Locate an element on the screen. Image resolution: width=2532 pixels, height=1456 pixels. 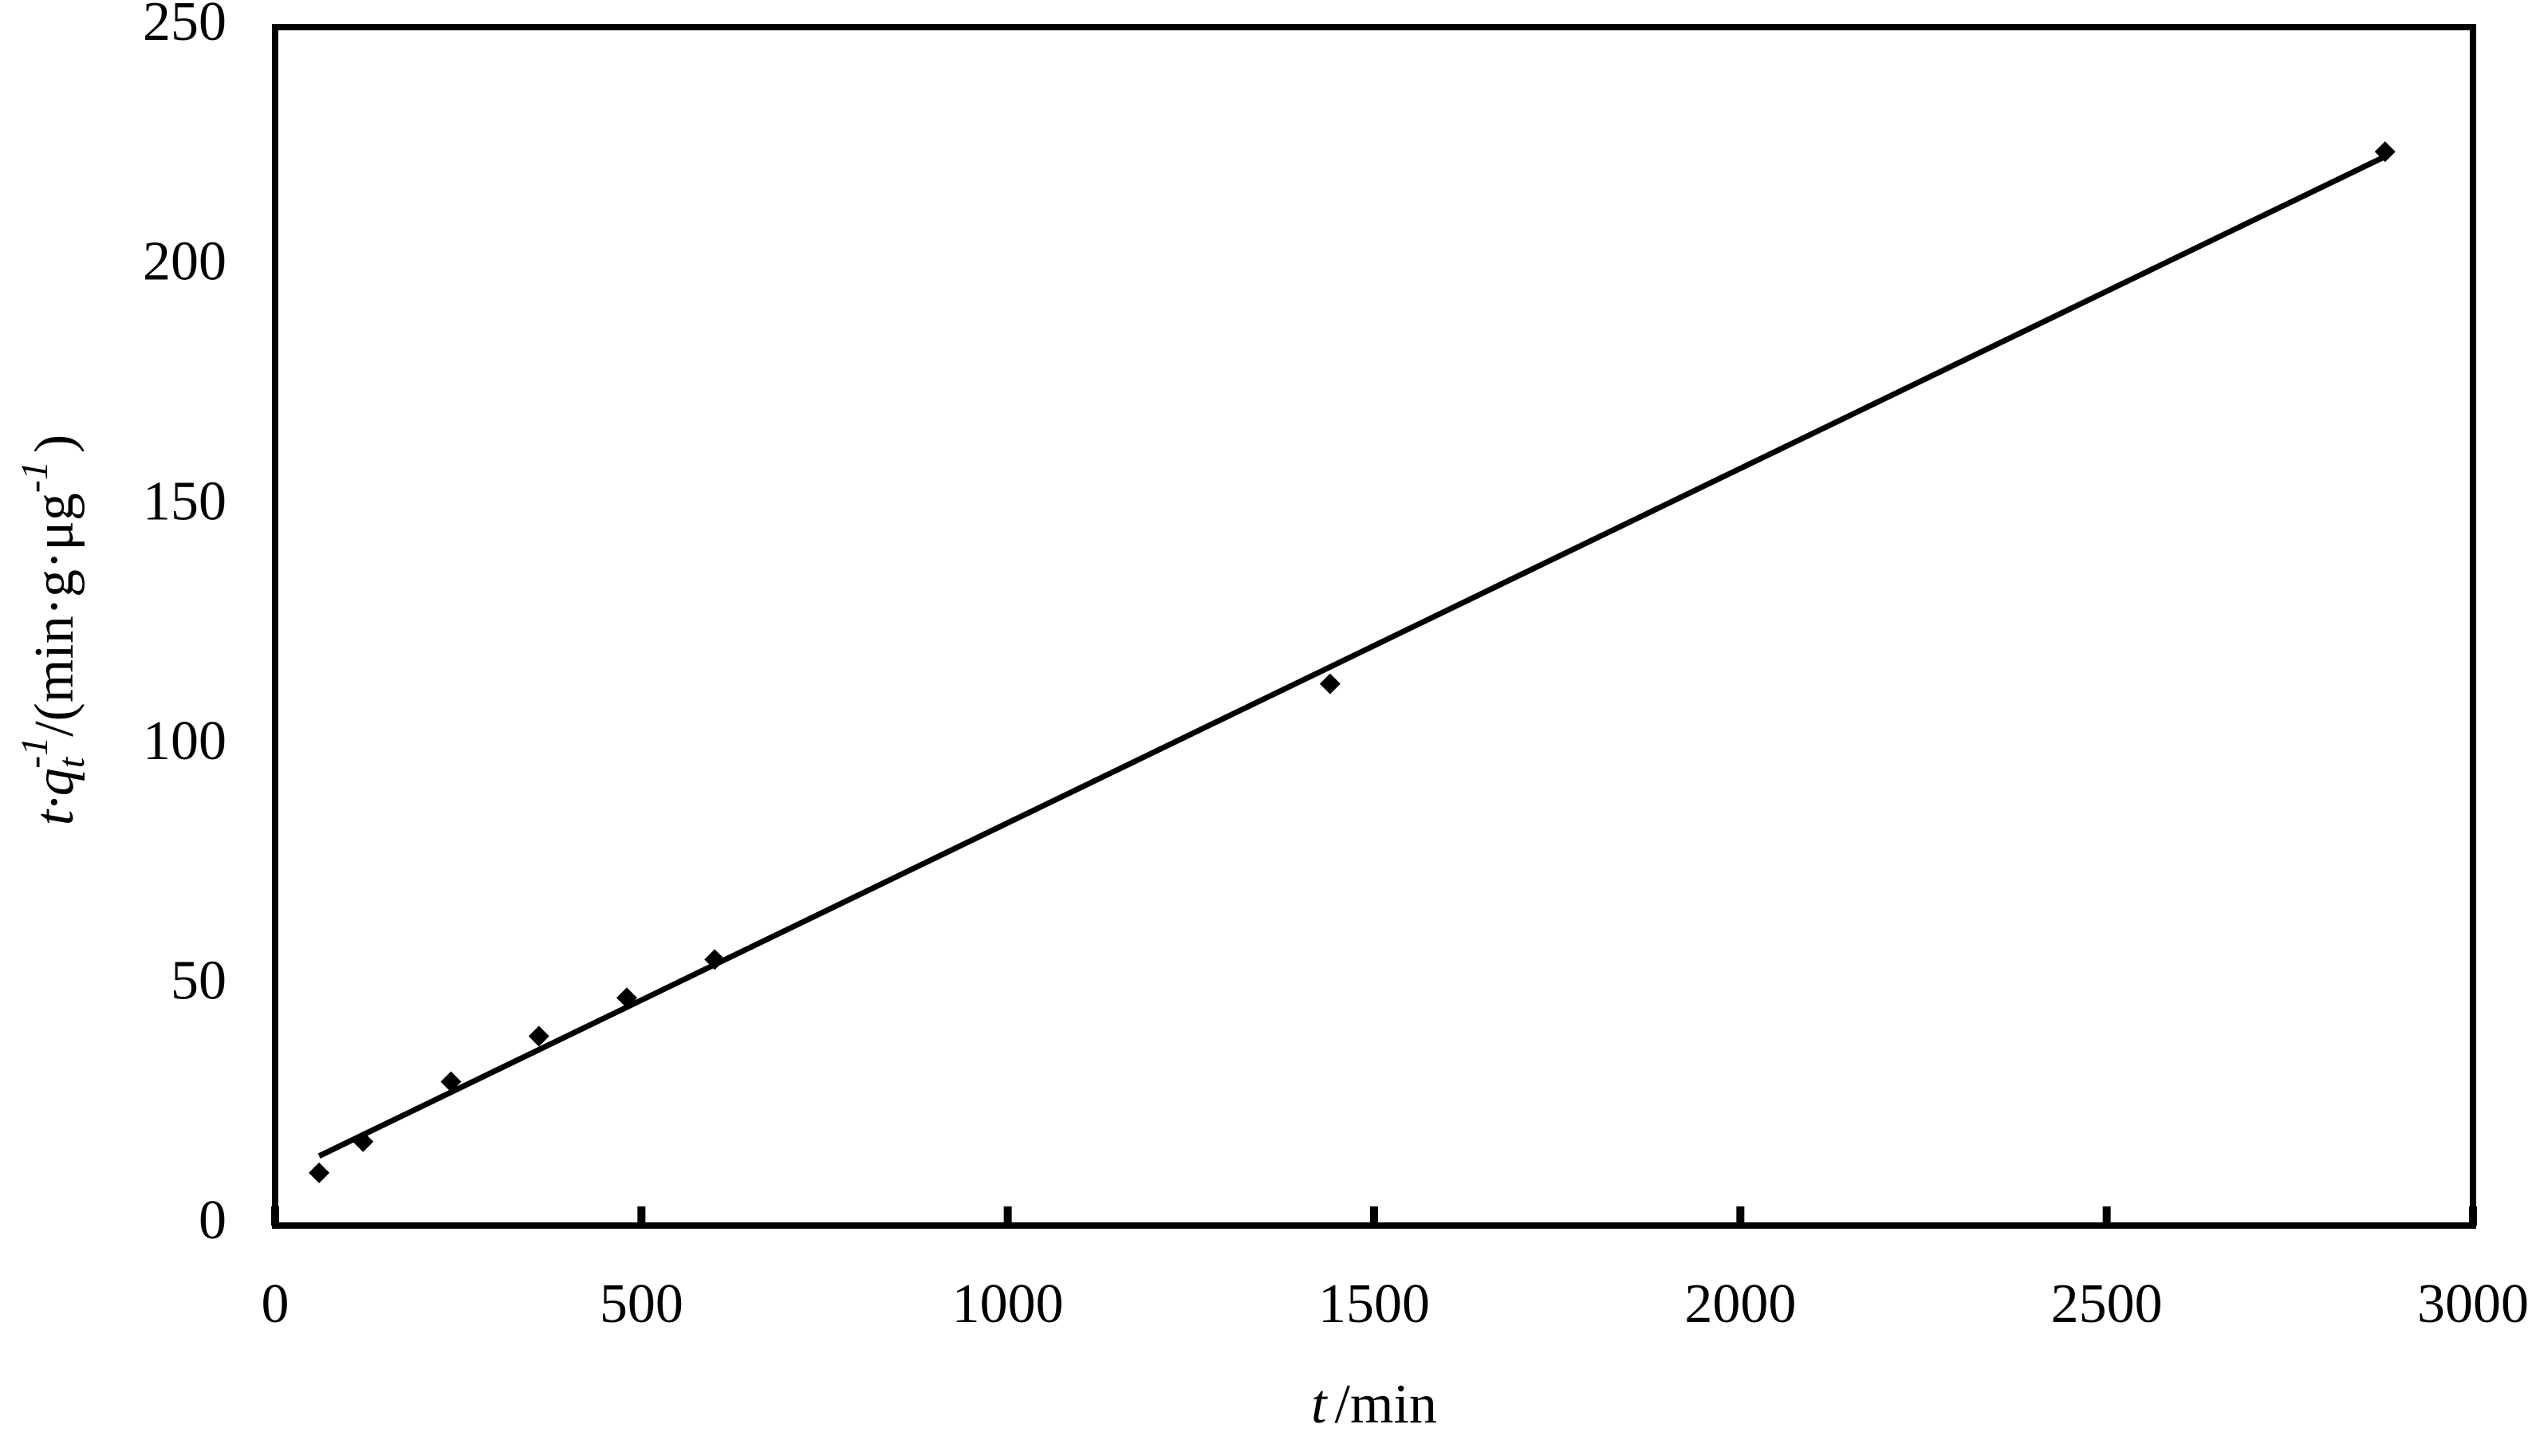
y-tick-label: 150 is located at coordinates (184, 501).